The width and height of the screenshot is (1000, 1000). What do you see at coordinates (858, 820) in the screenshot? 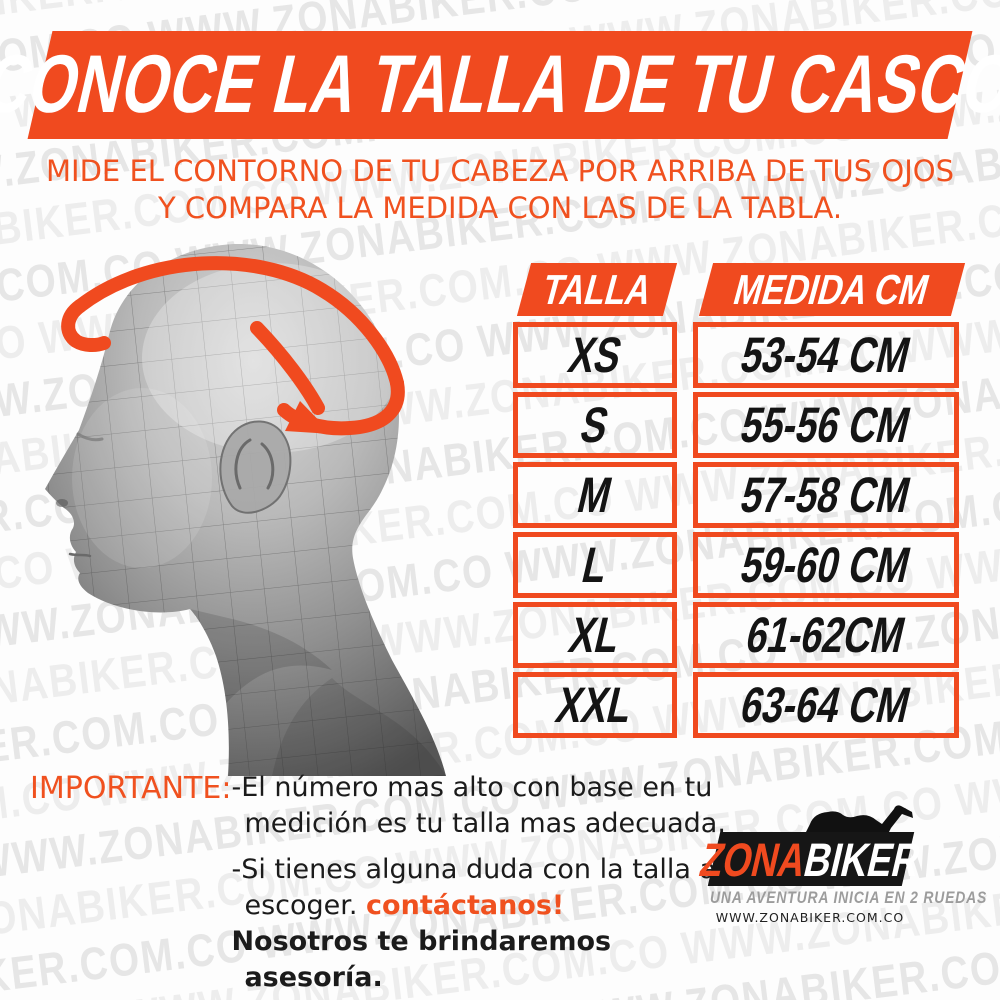
I see `motorcycle-icon` at bounding box center [858, 820].